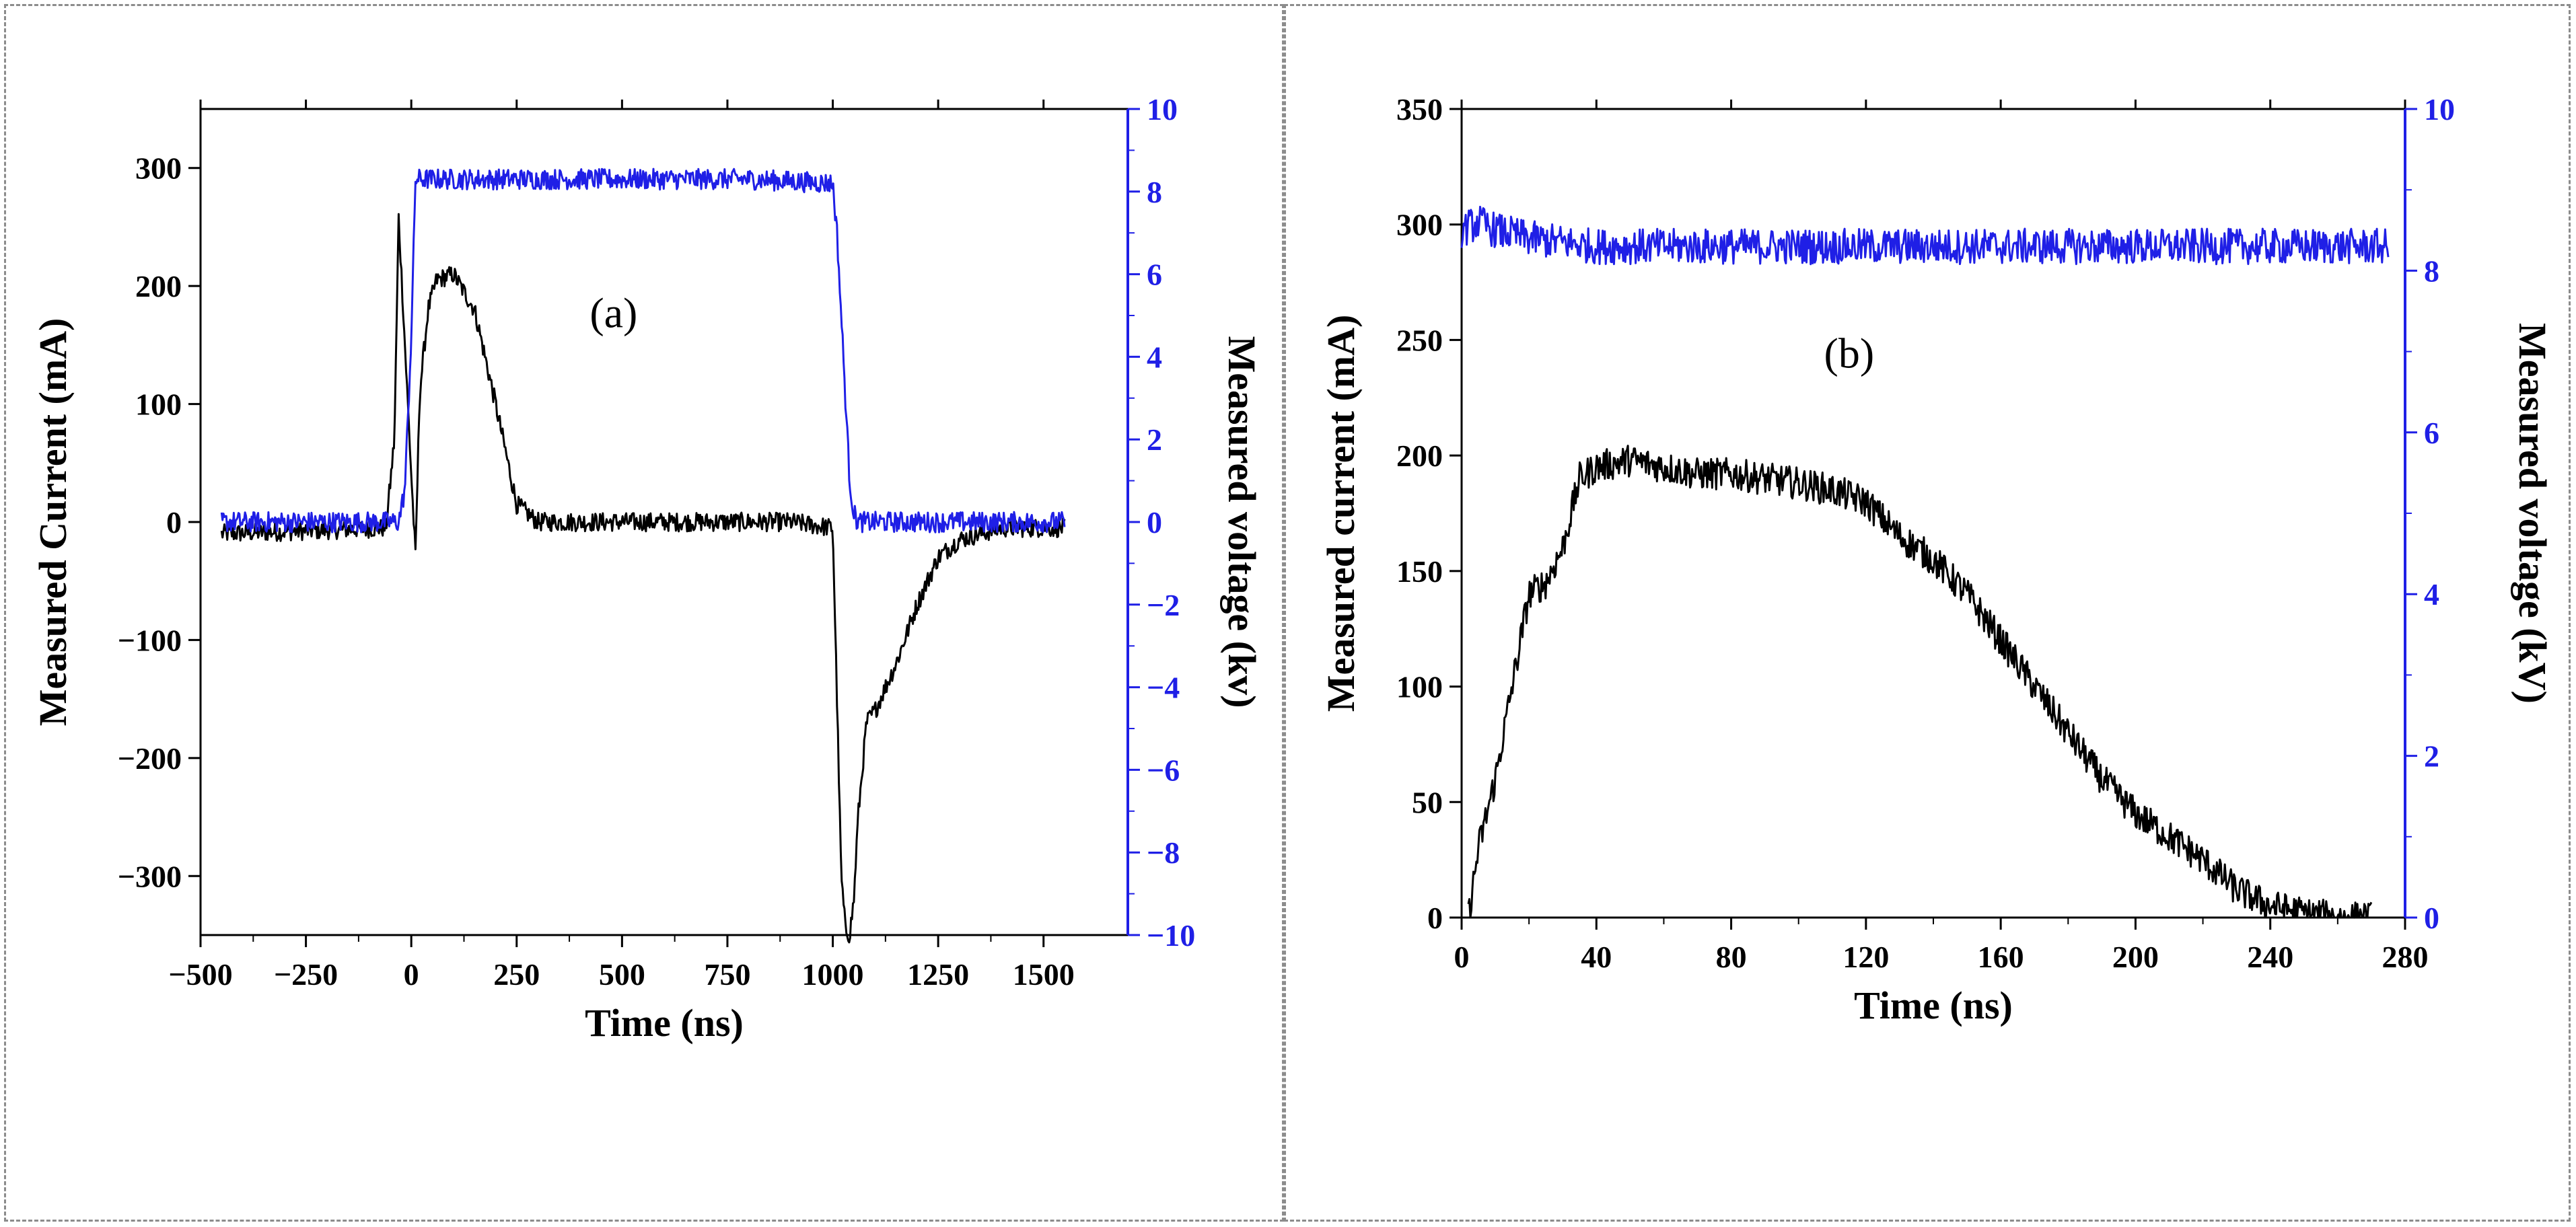 Image resolution: width=2576 pixels, height=1227 pixels. Describe the element at coordinates (1420, 109) in the screenshot. I see `chart-b-y-tick-label: 350` at that location.